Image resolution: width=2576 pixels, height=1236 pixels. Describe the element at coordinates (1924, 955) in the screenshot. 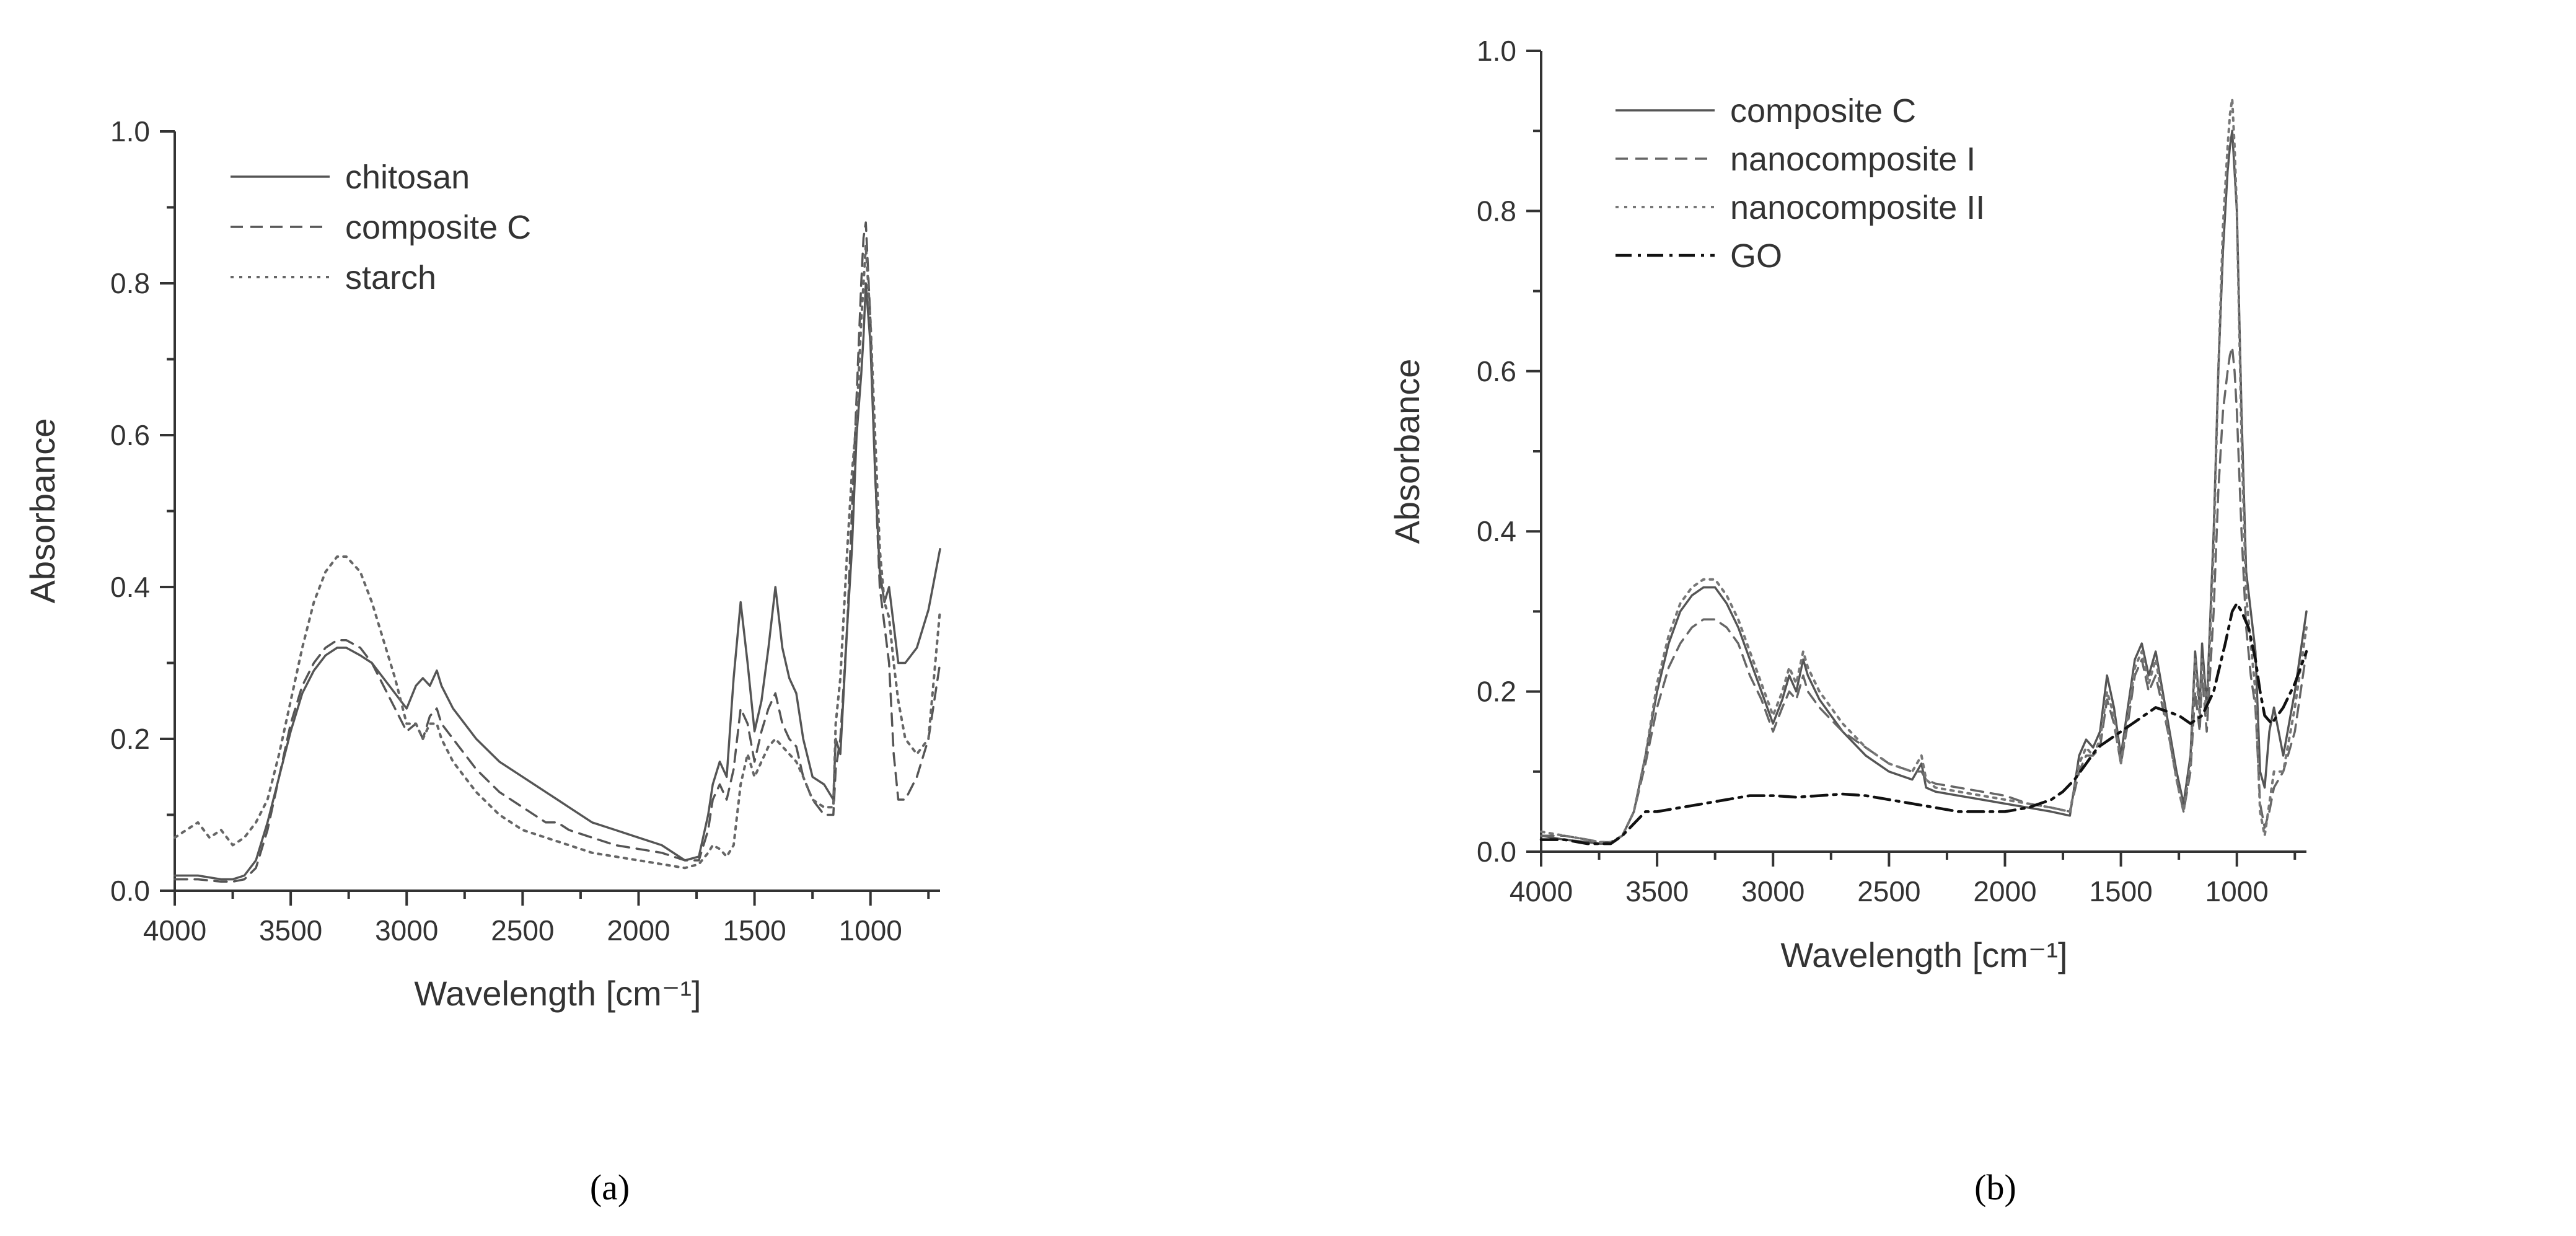

I see `panel-b-x-axis-label: Wavelength [cm⁻¹]` at that location.